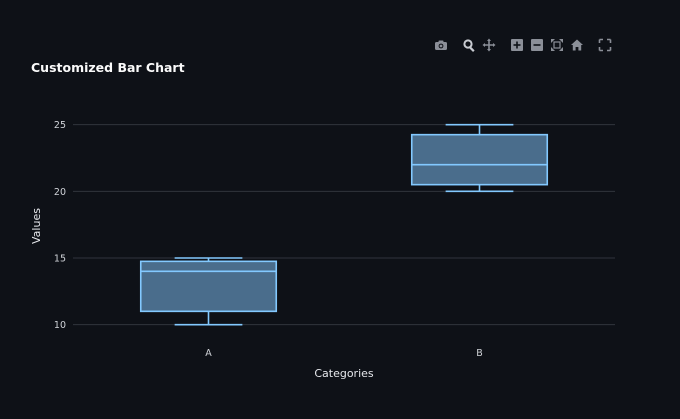 This screenshot has width=680, height=419. Describe the element at coordinates (441, 45) in the screenshot. I see `camera-icon` at that location.